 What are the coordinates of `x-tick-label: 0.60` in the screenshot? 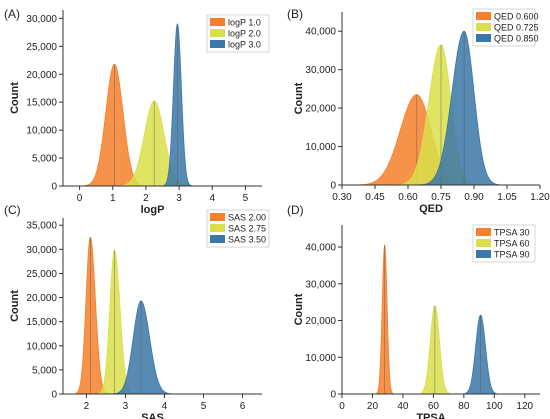 It's located at (408, 197).